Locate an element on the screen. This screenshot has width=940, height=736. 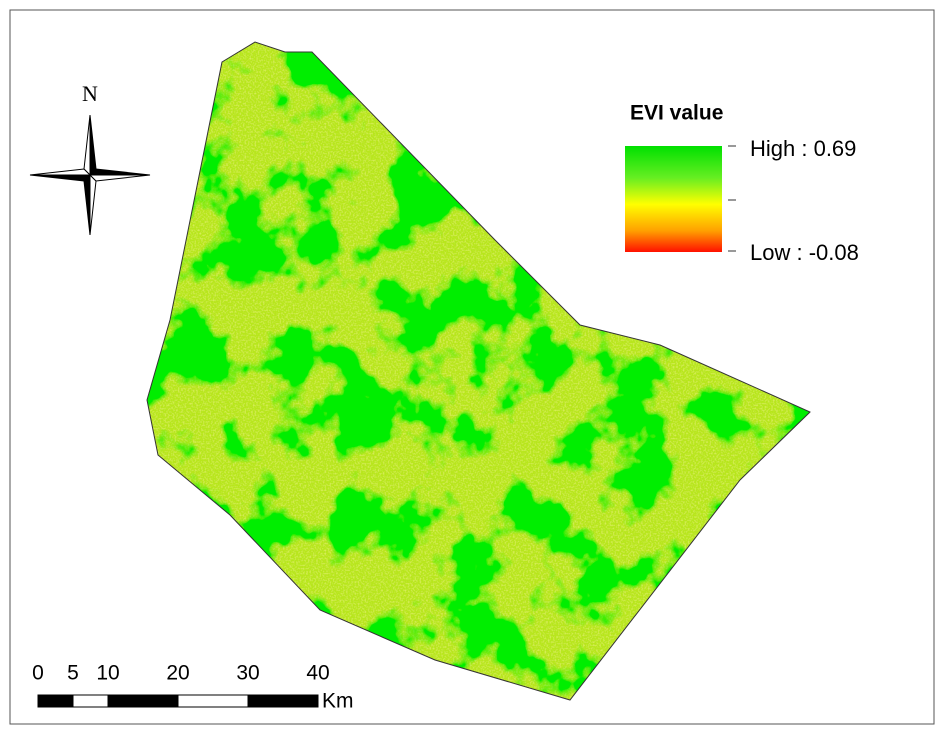
scale-label: 5 is located at coordinates (73, 673).